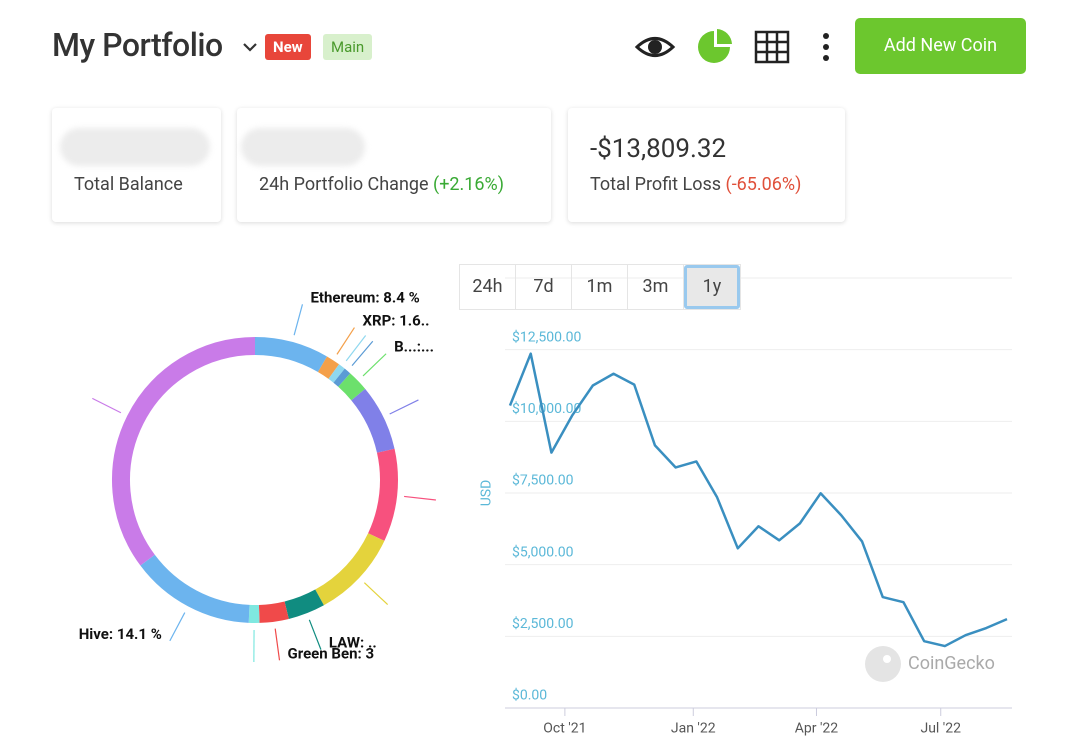 This screenshot has height=756, width=1080. Describe the element at coordinates (656, 184) in the screenshot. I see `card-label-text: Total Profit Loss` at that location.